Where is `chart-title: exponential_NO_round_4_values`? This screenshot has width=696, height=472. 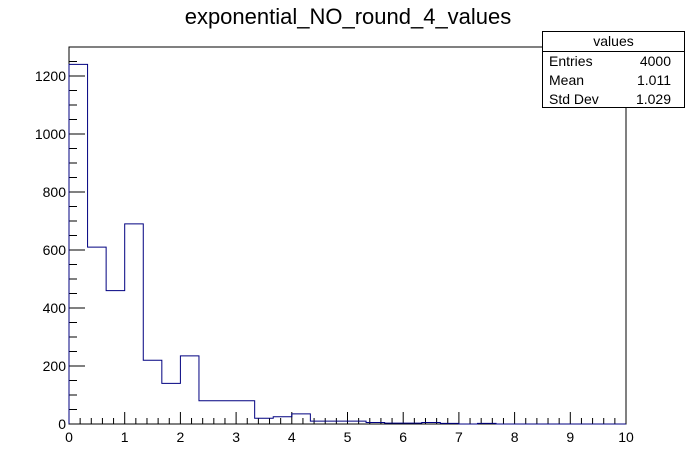
chart-title: exponential_NO_round_4_values is located at coordinates (348, 16).